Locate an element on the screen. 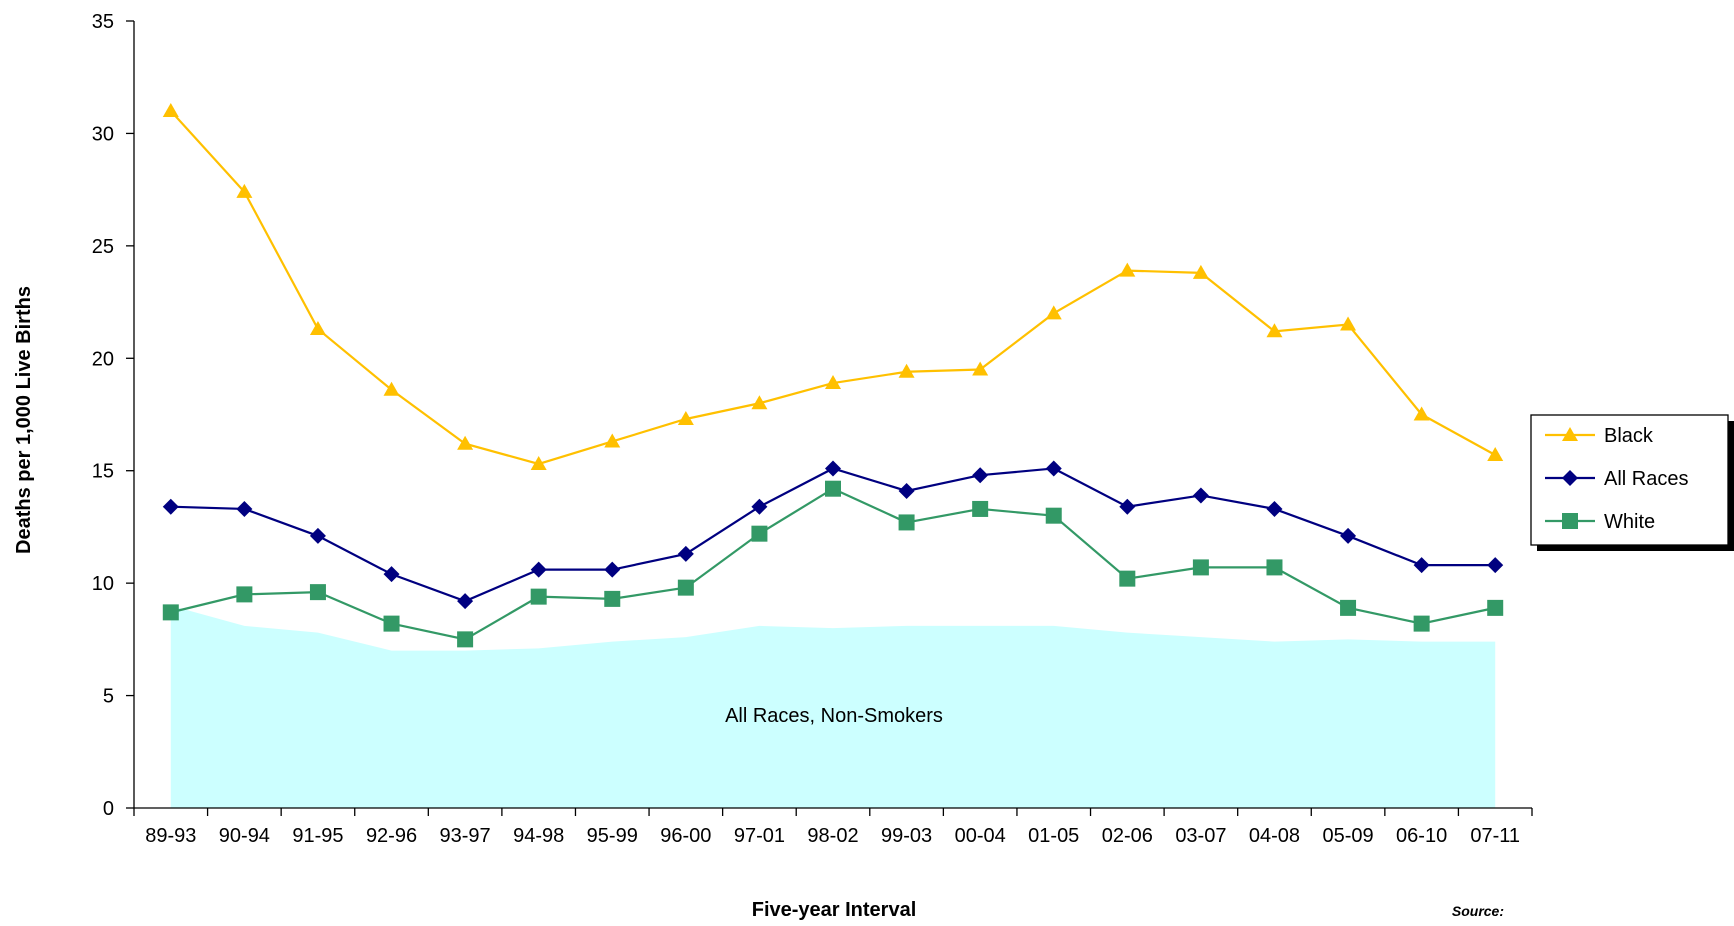 The width and height of the screenshot is (1734, 926). series-white is located at coordinates (833, 564).